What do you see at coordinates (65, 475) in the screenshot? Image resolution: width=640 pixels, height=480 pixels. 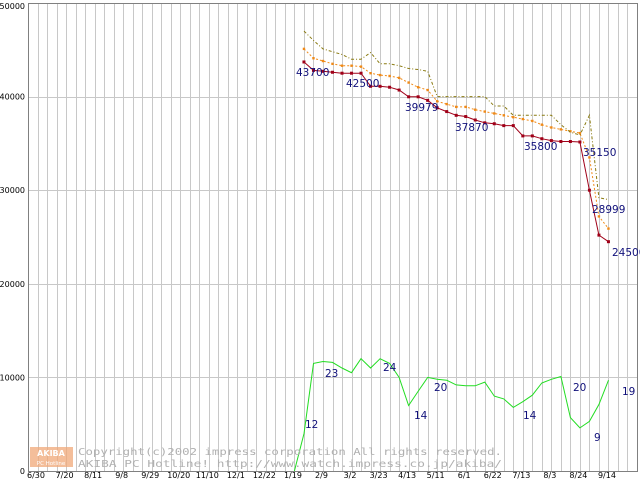 I see `x-tick-label: 7/20` at bounding box center [65, 475].